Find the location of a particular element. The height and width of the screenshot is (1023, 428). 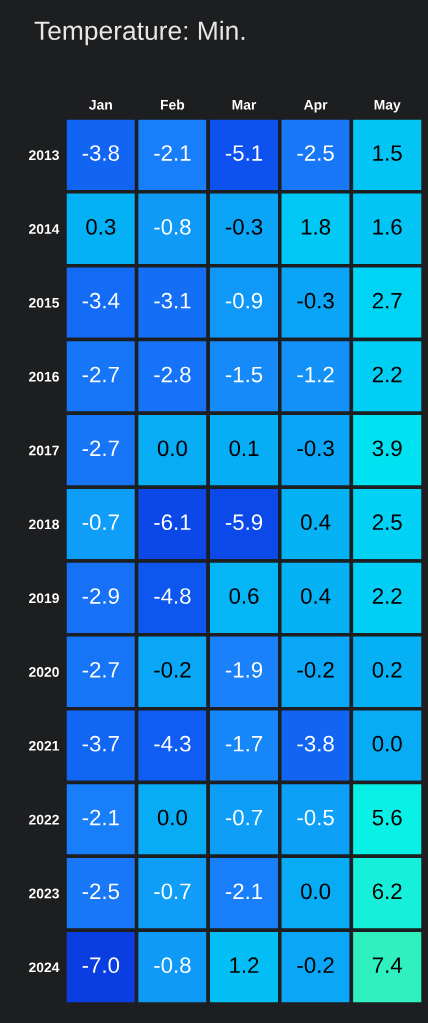

x-tick-label: Feb is located at coordinates (172, 104).